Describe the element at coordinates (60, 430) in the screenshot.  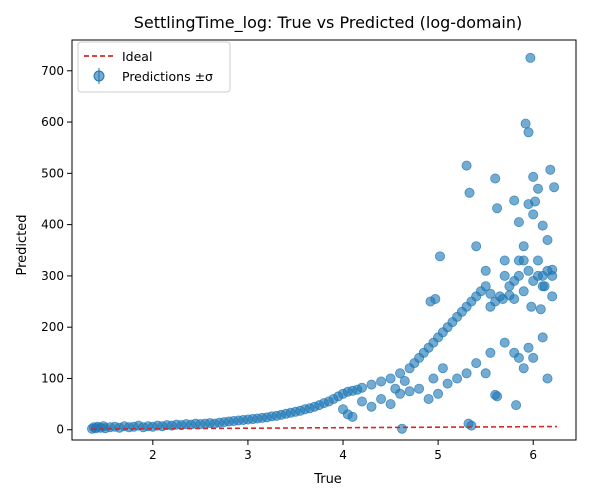
I see `y-tick-label: 0` at that location.